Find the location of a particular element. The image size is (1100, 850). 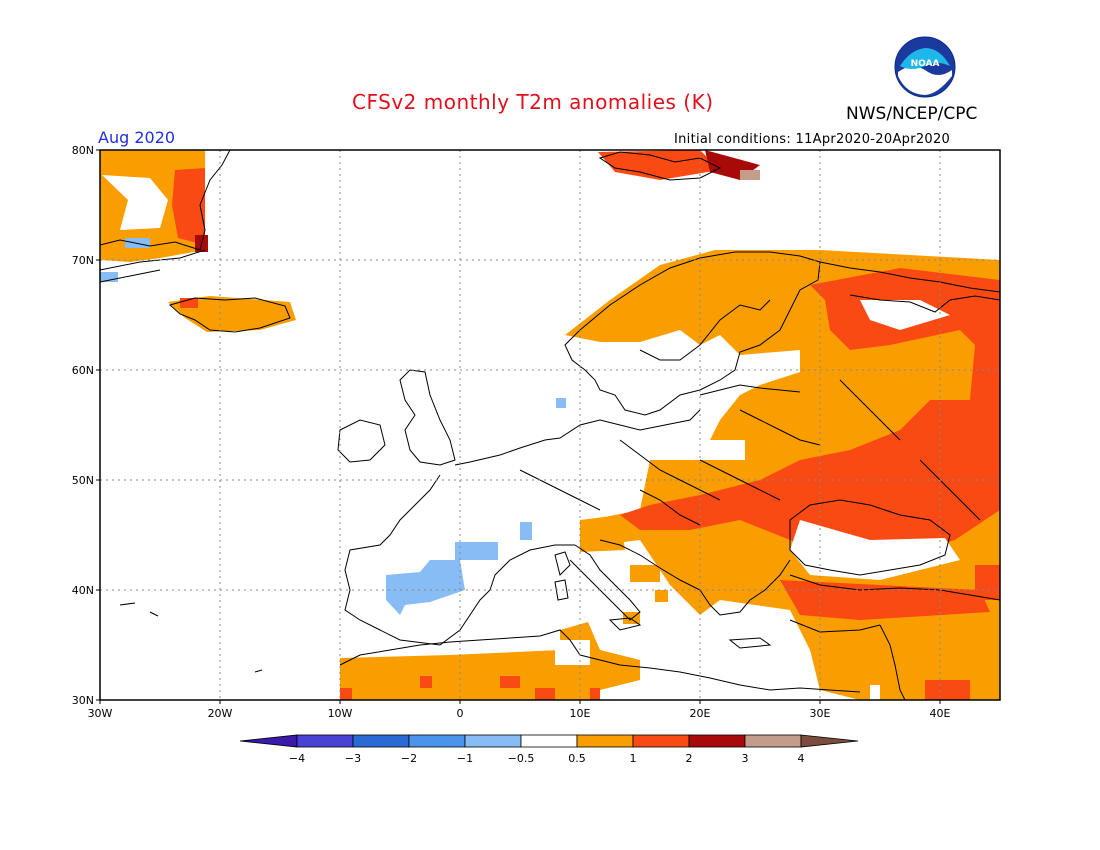

colorbar-tick-label: −1 is located at coordinates (465, 758).